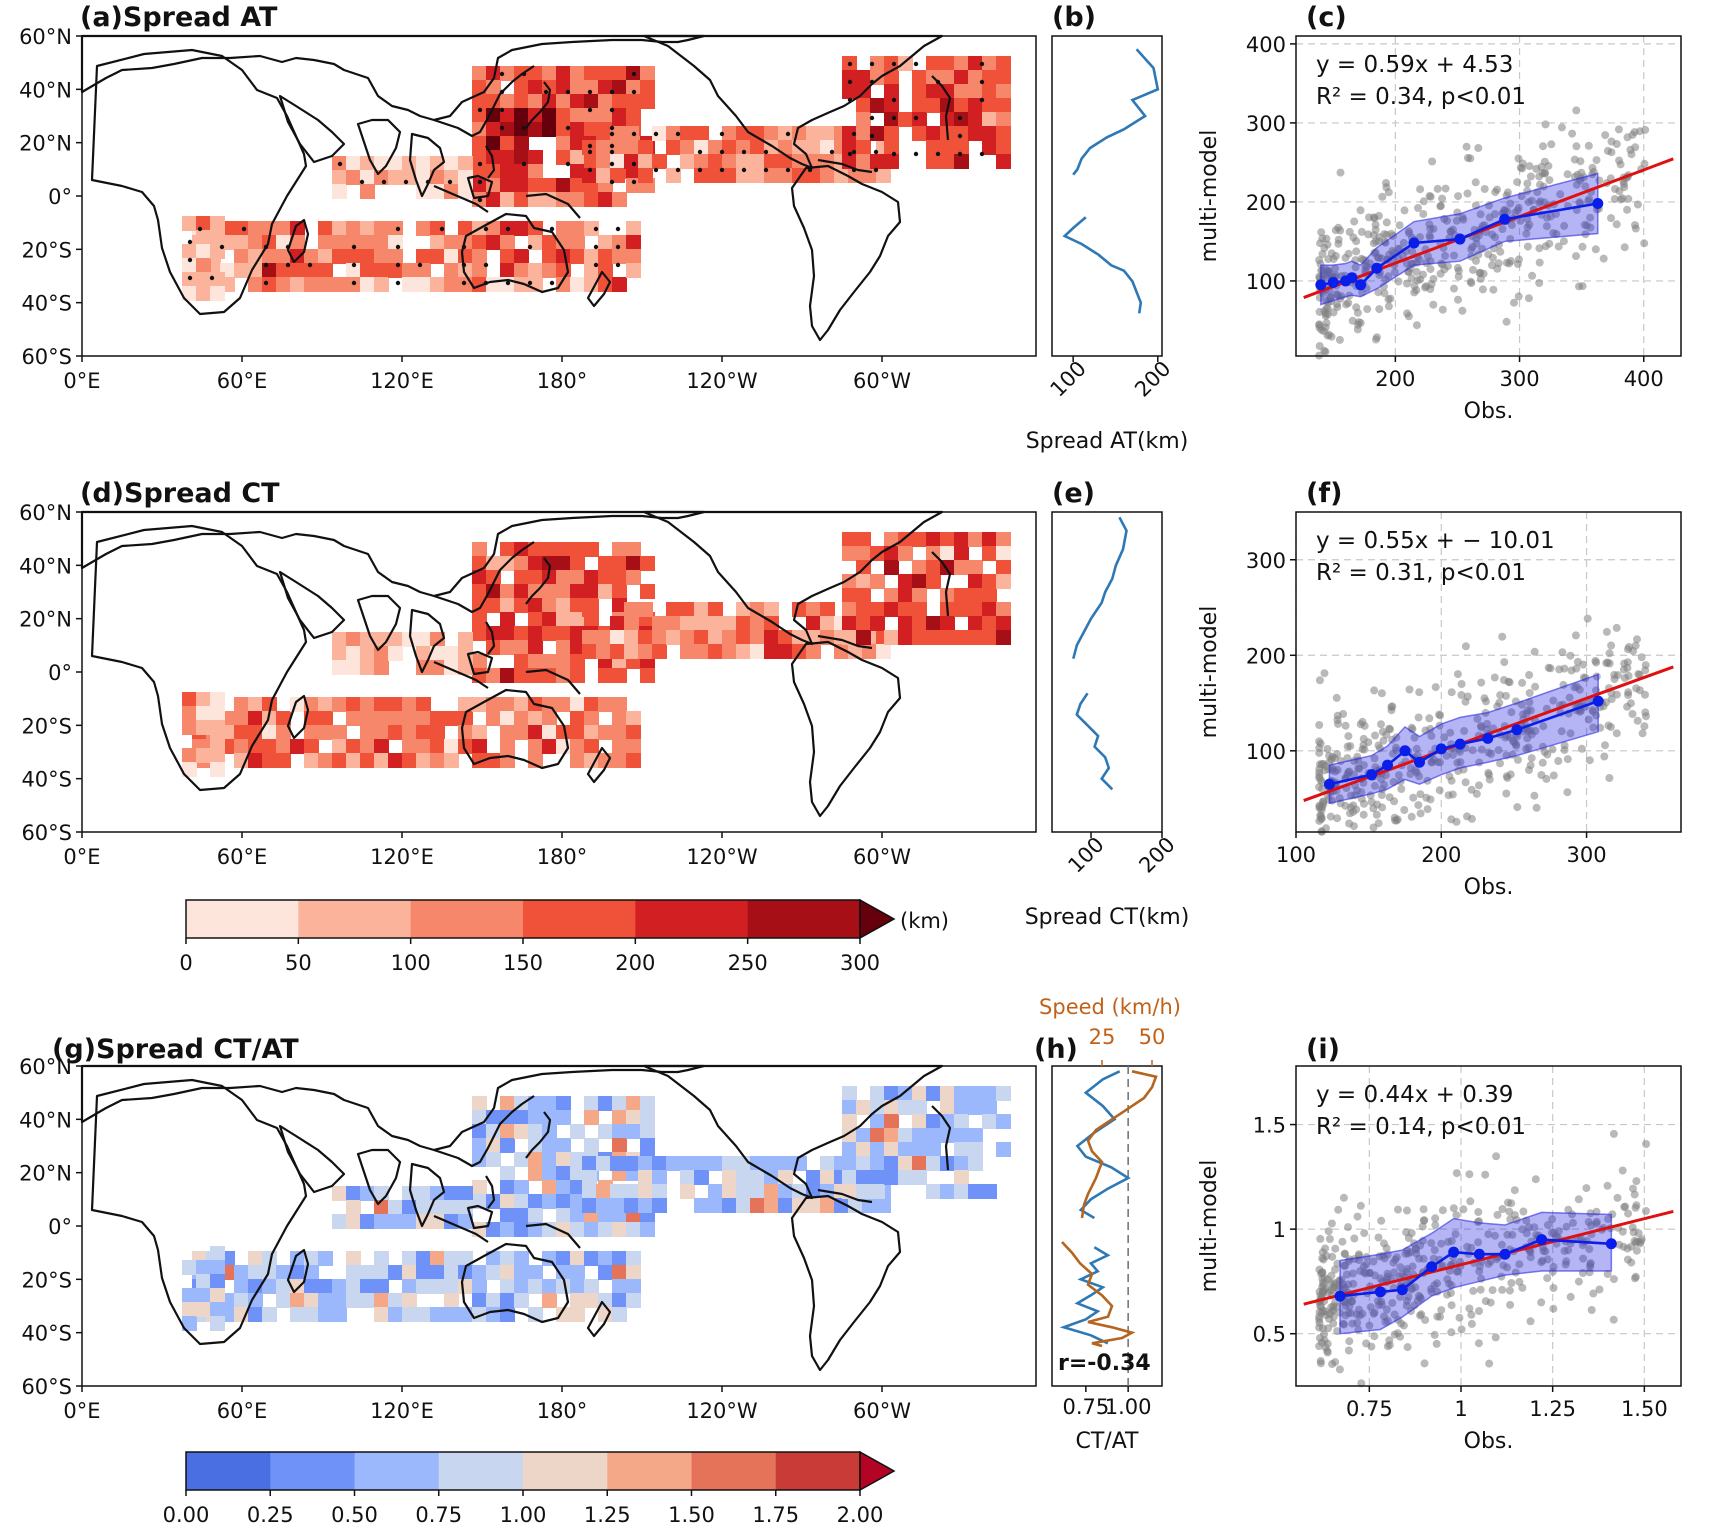  Describe the element at coordinates (1056, 1049) in the screenshot. I see `panel-title-h: (h)` at that location.